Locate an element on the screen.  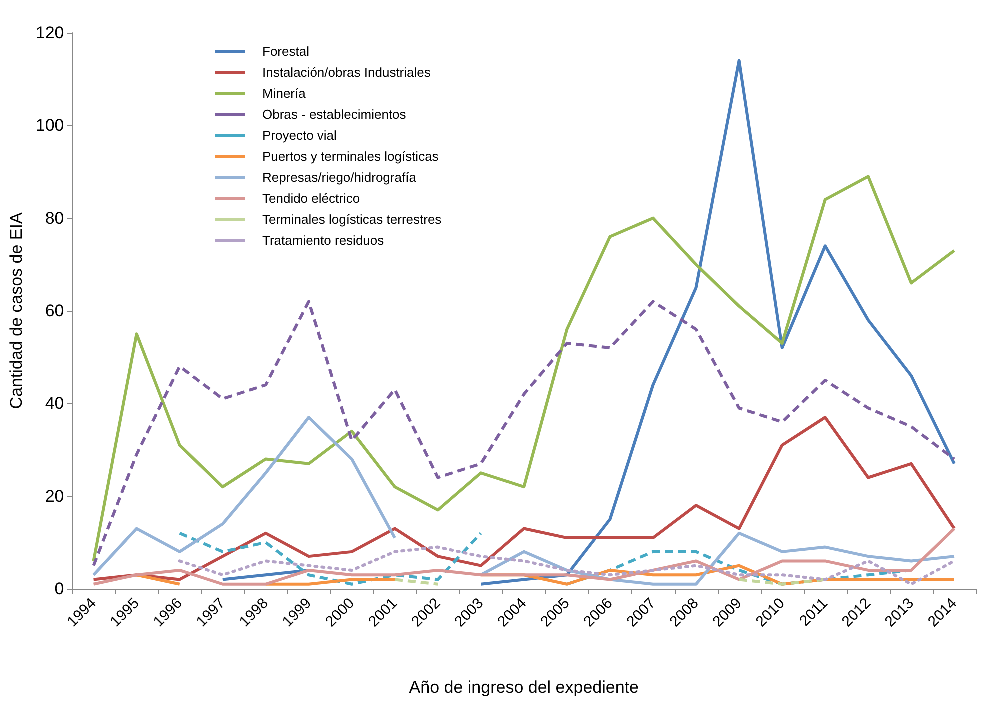
y-axis-title: Cantidad de casos de EIA is located at coordinates (16, 311).